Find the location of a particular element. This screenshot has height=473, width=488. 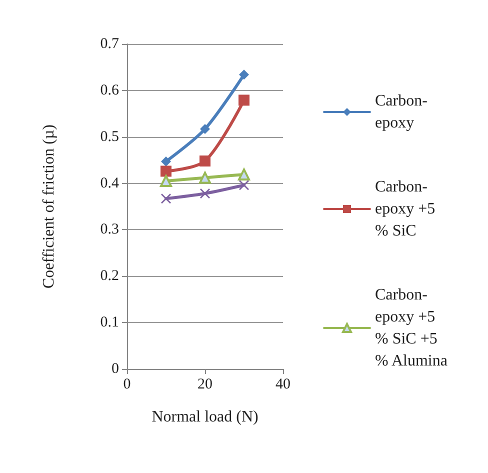

y-tick-label: 0 is located at coordinates (115, 369).